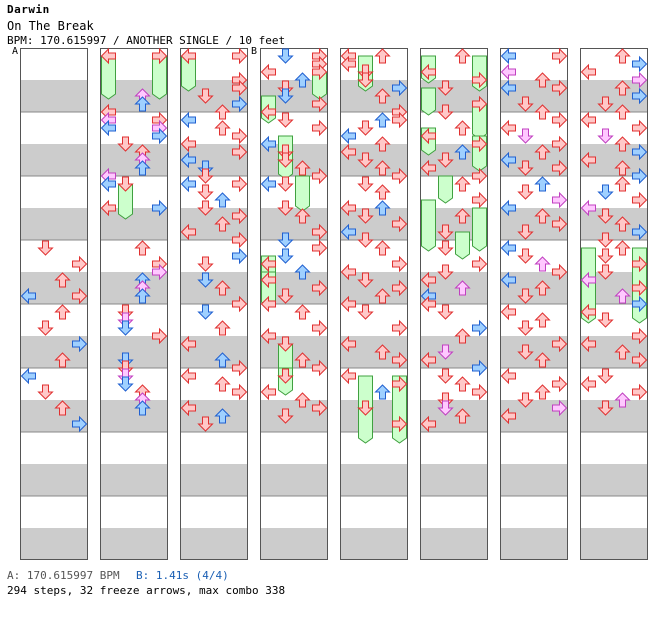 The image size is (672, 620). I want to click on freeze-arrow-up, so click(462, 245).